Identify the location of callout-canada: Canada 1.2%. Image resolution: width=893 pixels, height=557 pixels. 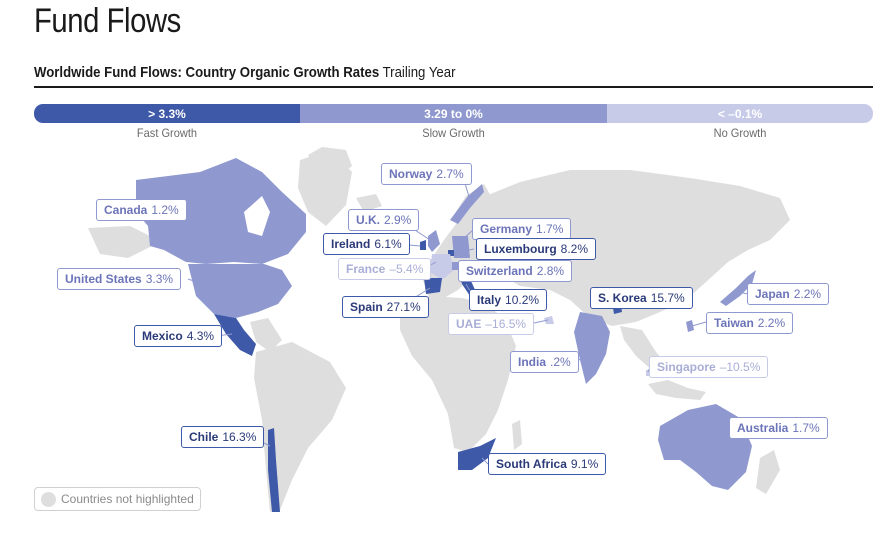
(141, 210).